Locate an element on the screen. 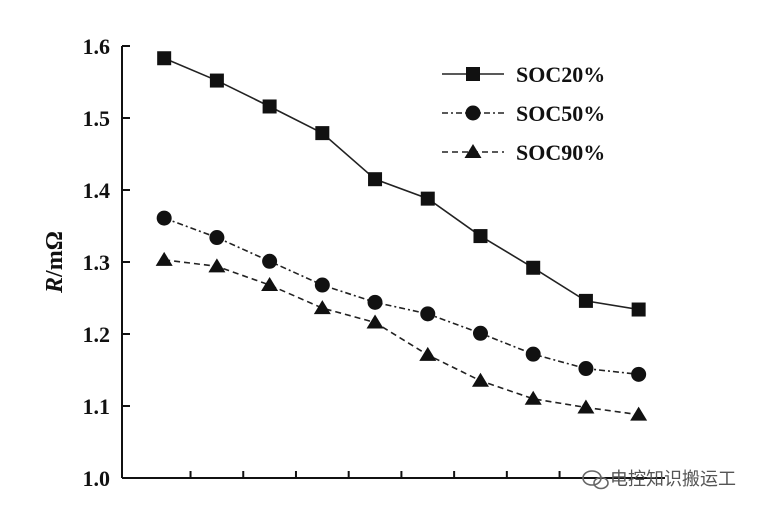 This screenshot has width=770, height=513. x-ticks is located at coordinates (375, 474).